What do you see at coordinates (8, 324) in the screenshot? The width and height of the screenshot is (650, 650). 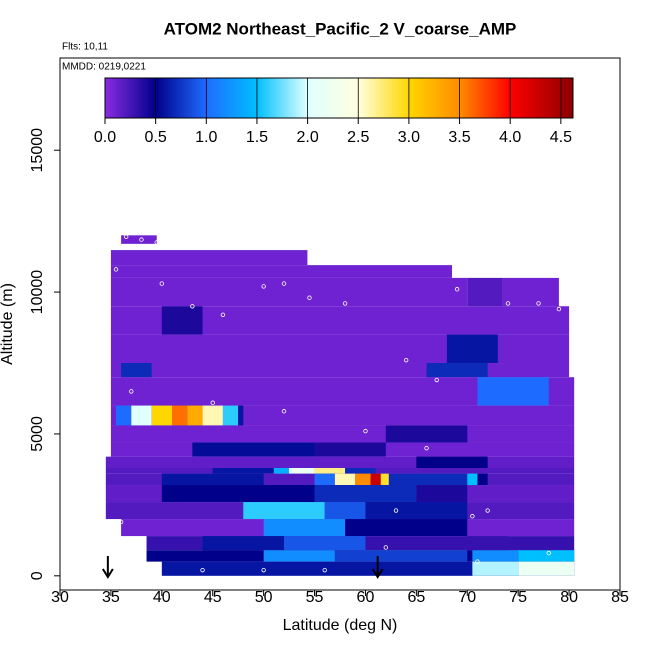 I see `y-axis-label: Altitude (m)` at bounding box center [8, 324].